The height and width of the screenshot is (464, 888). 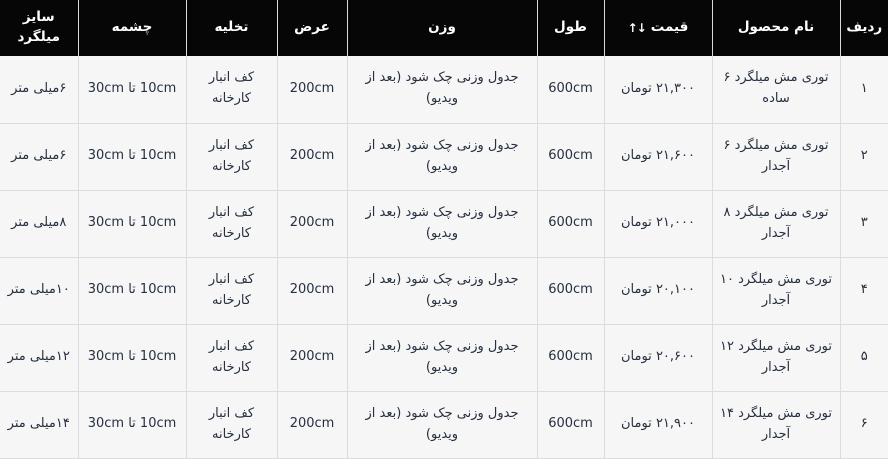 I want to click on cell-radif: ۲, so click(x=863, y=157).